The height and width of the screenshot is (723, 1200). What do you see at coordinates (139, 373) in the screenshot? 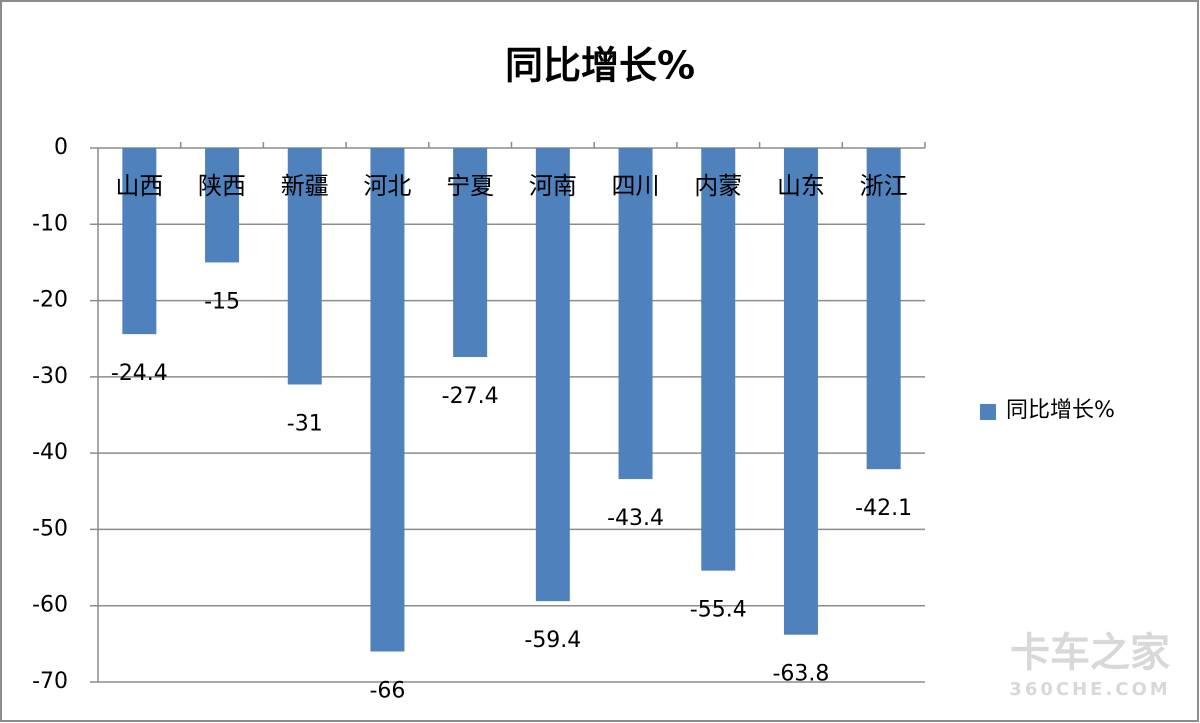
I see `data-label: -24.4` at bounding box center [139, 373].